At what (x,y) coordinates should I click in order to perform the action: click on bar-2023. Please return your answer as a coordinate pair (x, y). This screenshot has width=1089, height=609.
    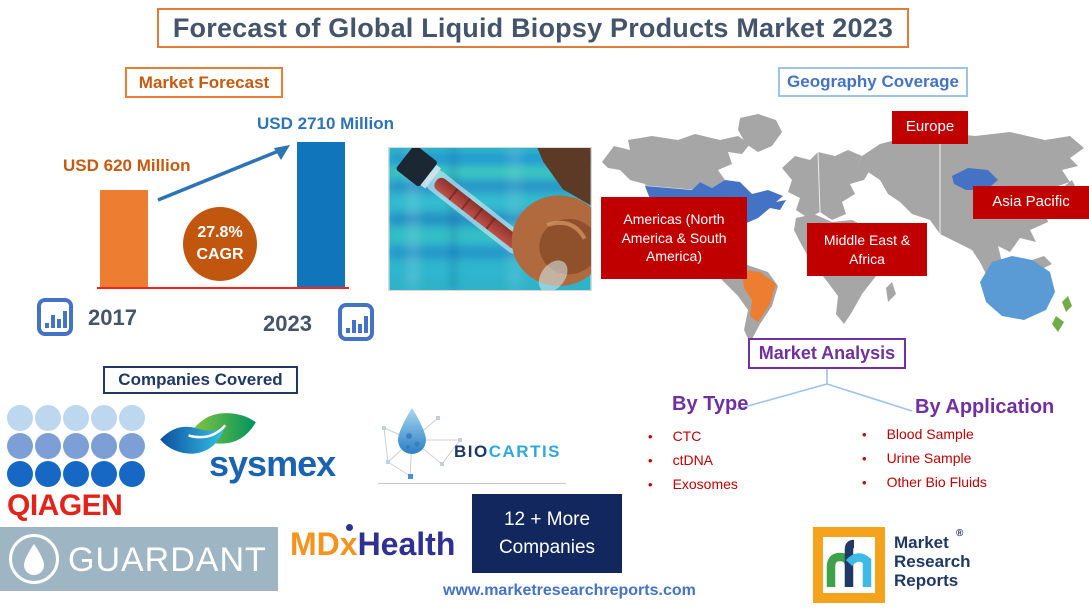
    Looking at the image, I should click on (321, 214).